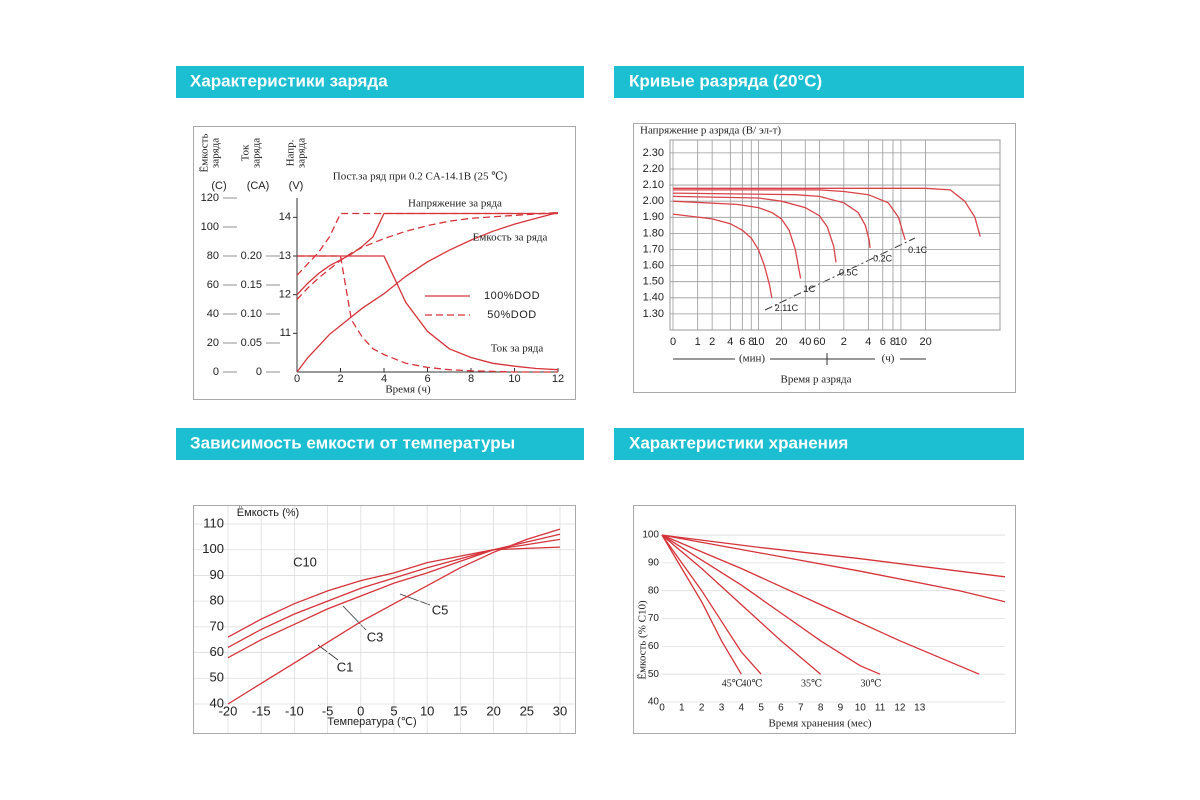  What do you see at coordinates (510, 238) in the screenshot?
I see `annotation: Емкость за ряда` at bounding box center [510, 238].